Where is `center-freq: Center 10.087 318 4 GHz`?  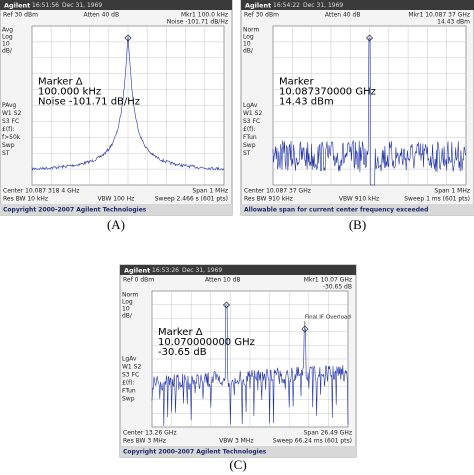 center-freq: Center 10.087 318 4 GHz is located at coordinates (41, 191).